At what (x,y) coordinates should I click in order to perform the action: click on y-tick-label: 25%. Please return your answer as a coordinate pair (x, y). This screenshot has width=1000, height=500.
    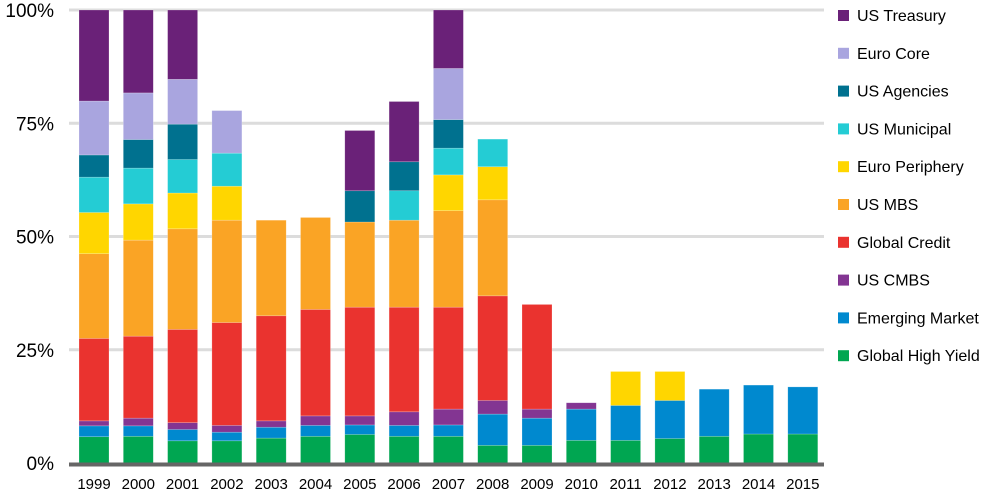
    Looking at the image, I should click on (35, 351).